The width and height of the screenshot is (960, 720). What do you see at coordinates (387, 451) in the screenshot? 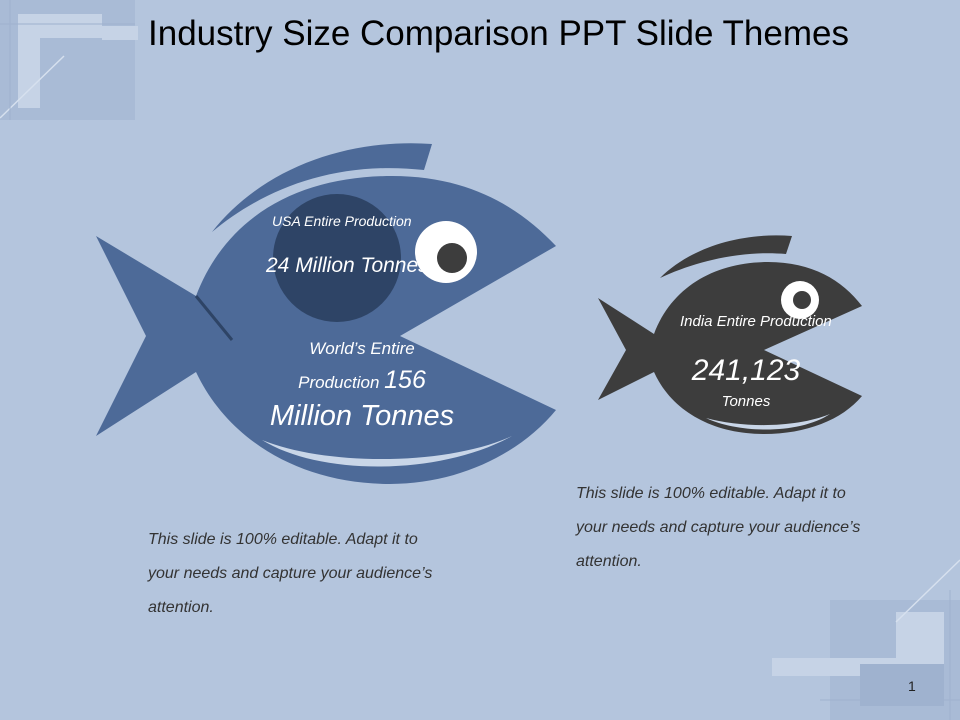
I see `big-fish-belly-stripe` at bounding box center [387, 451].